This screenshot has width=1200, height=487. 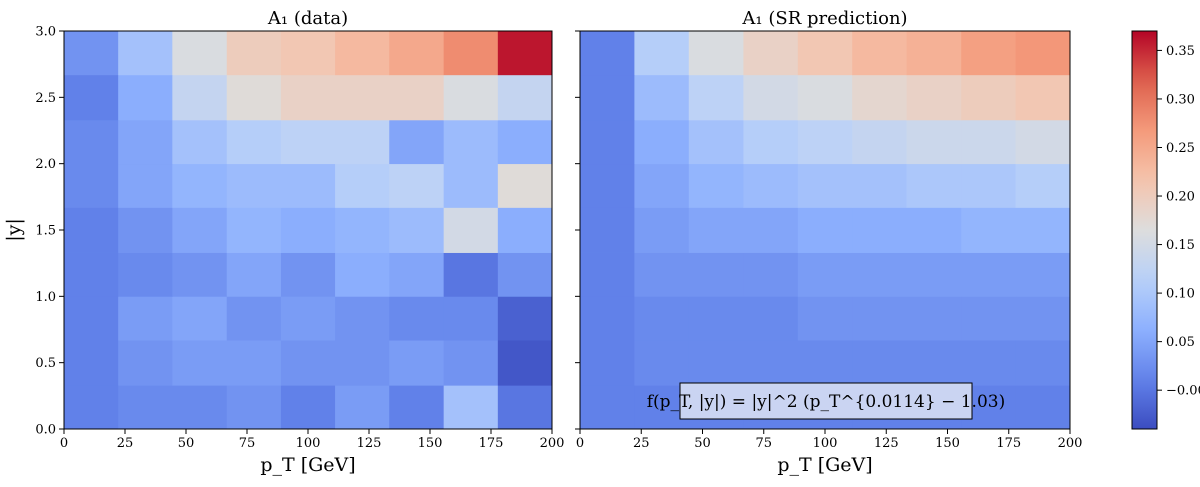 What do you see at coordinates (45, 231) in the screenshot?
I see `y-tick-label: 1.5` at bounding box center [45, 231].